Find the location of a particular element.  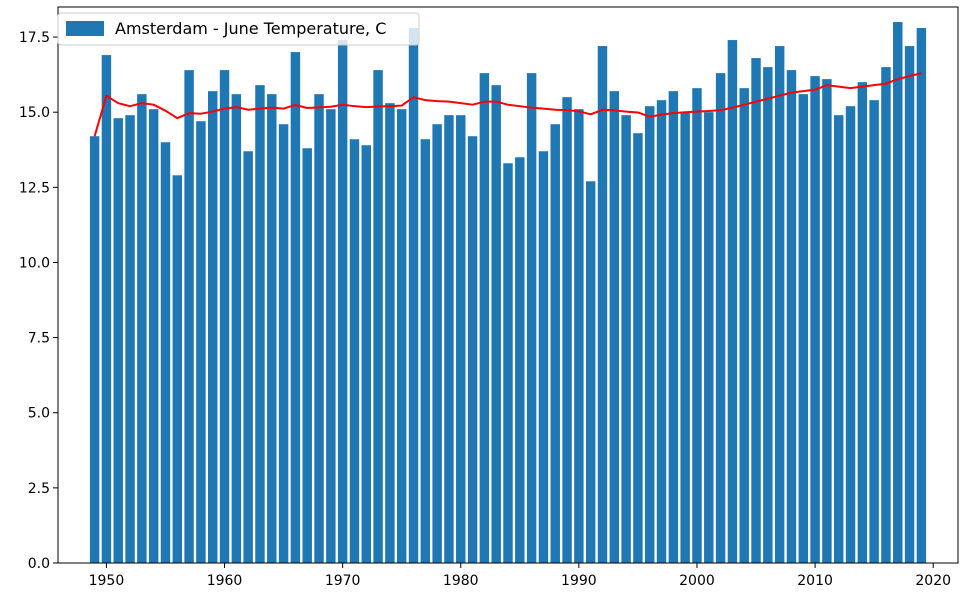

bar-1958 is located at coordinates (201, 342).